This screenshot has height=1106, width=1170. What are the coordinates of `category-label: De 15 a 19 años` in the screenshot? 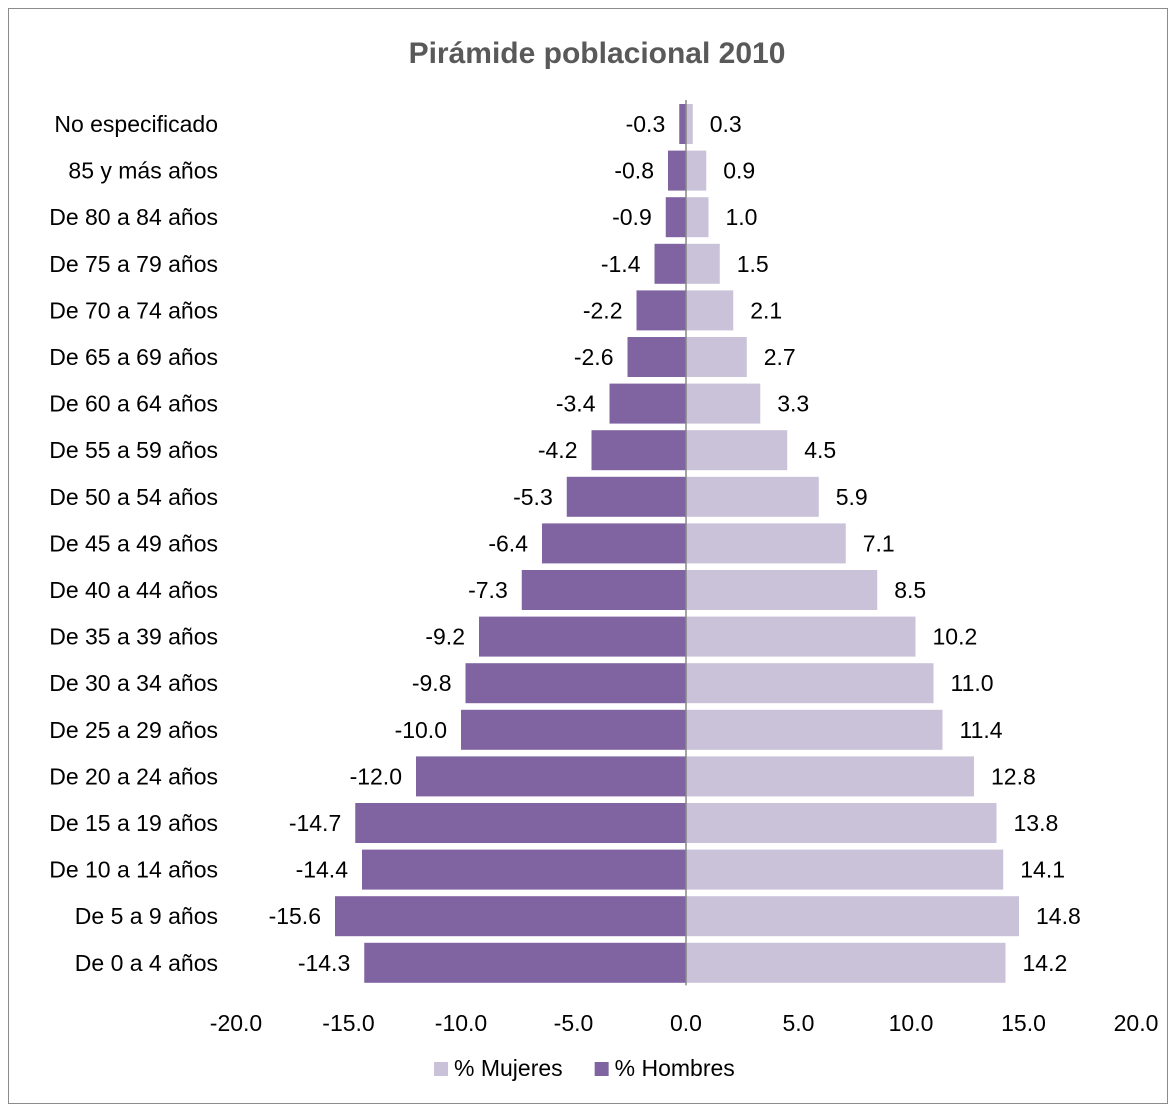 It's located at (133, 823).